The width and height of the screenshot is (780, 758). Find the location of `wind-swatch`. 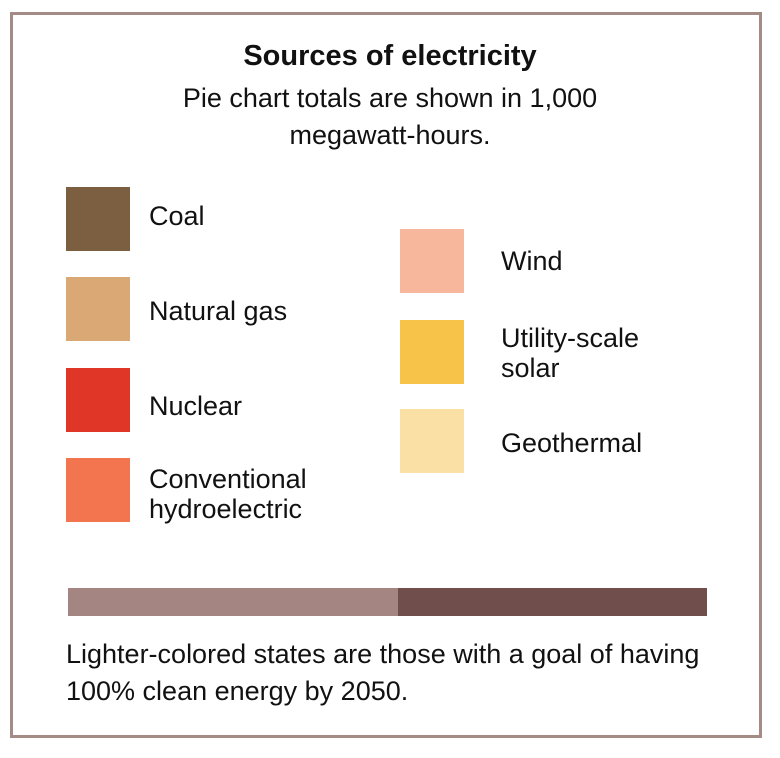

wind-swatch is located at coordinates (432, 261).